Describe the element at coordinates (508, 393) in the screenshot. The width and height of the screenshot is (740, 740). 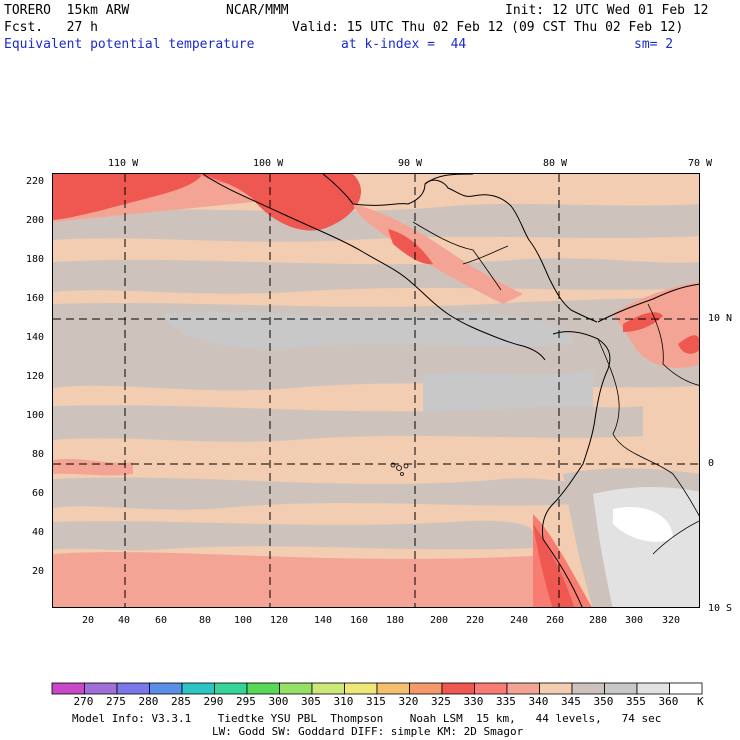
I see `band-355-b` at that location.